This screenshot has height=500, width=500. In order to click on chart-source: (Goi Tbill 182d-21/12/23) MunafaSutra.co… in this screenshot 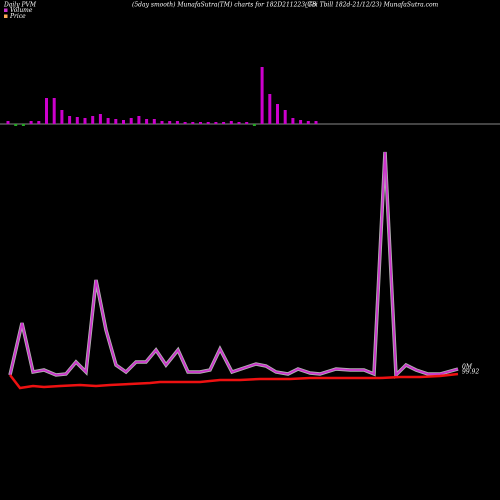, I will do `click(372, 5)`.